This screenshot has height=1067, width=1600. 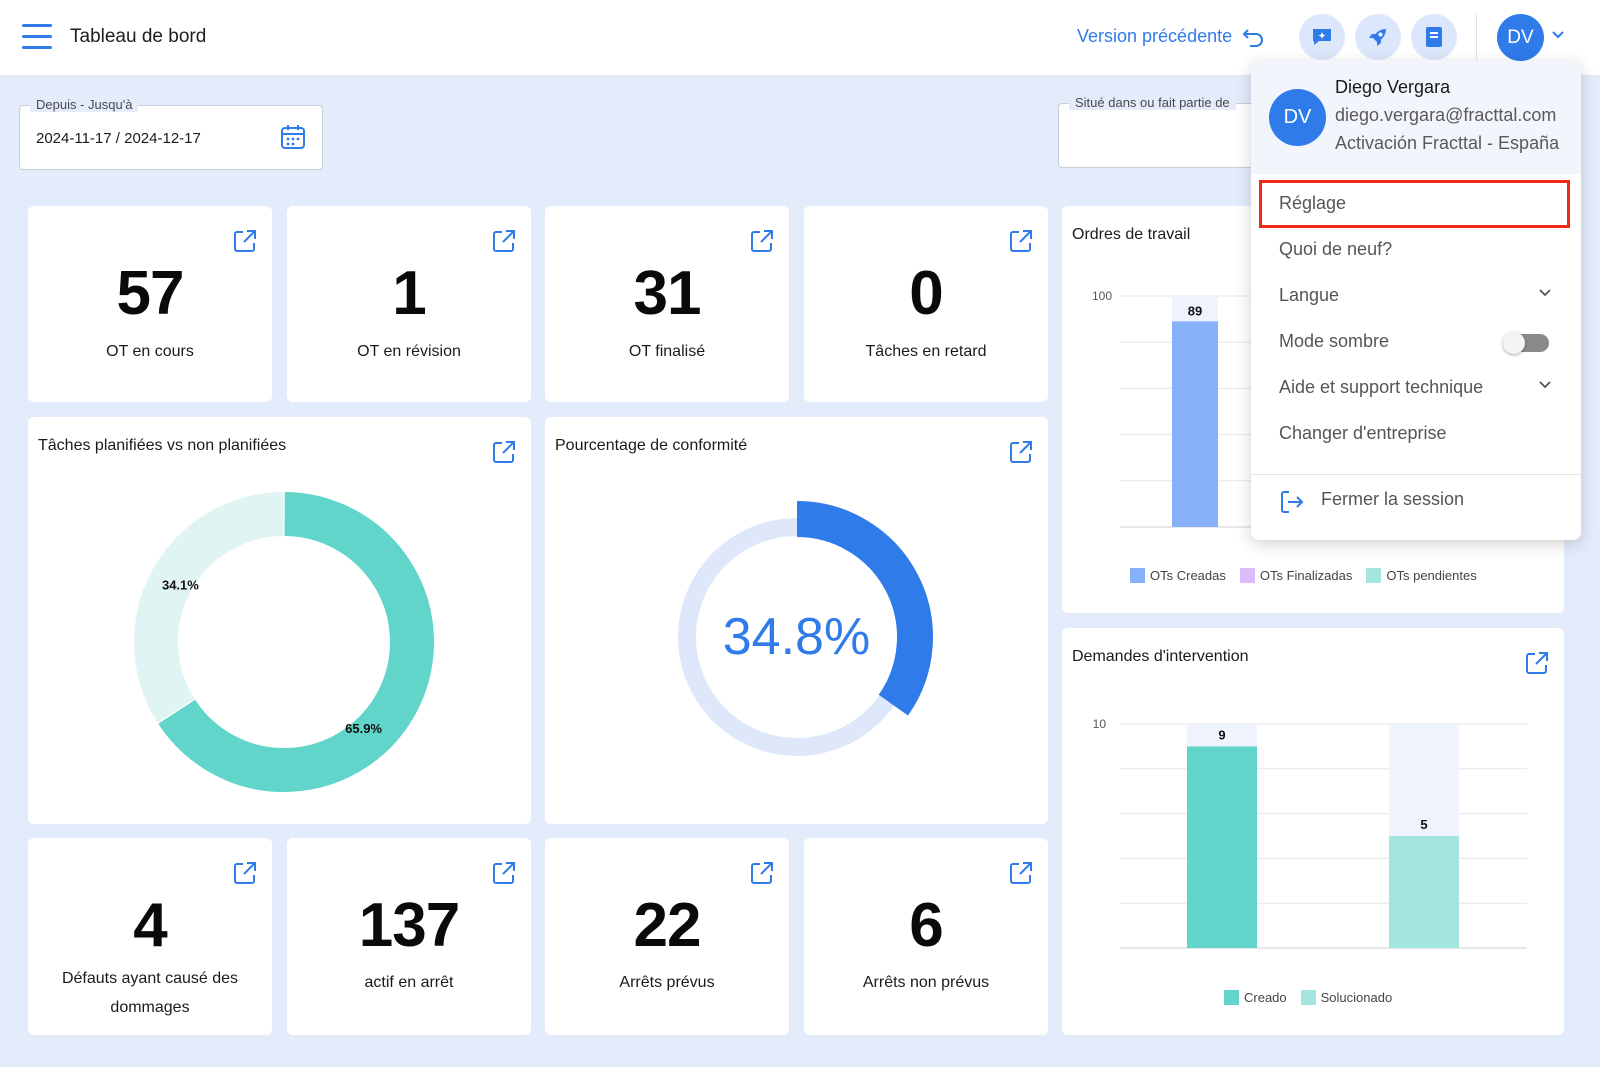 What do you see at coordinates (667, 293) in the screenshot?
I see `kpi-value: 31` at bounding box center [667, 293].